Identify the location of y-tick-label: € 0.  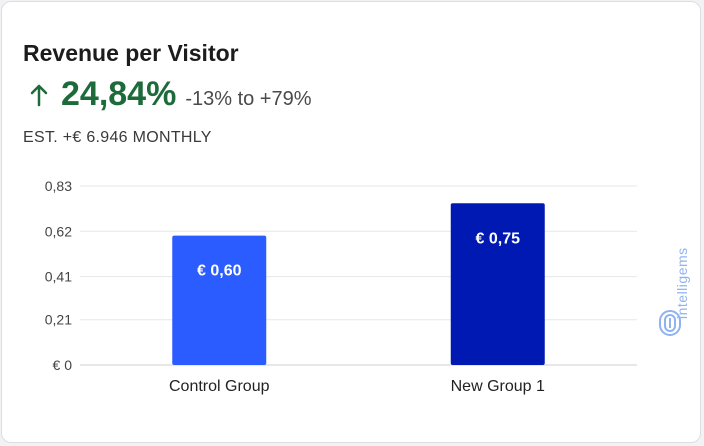
(63, 365).